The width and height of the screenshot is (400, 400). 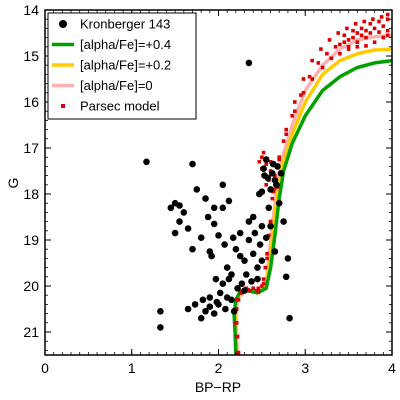 I want to click on x-tick-label-0: 0, so click(x=45, y=368).